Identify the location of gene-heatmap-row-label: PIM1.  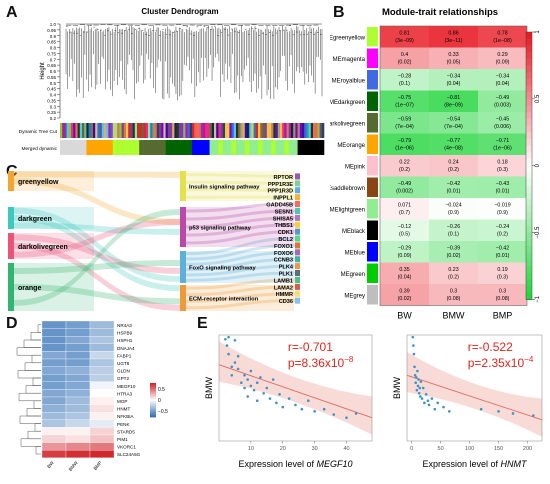
(122, 439).